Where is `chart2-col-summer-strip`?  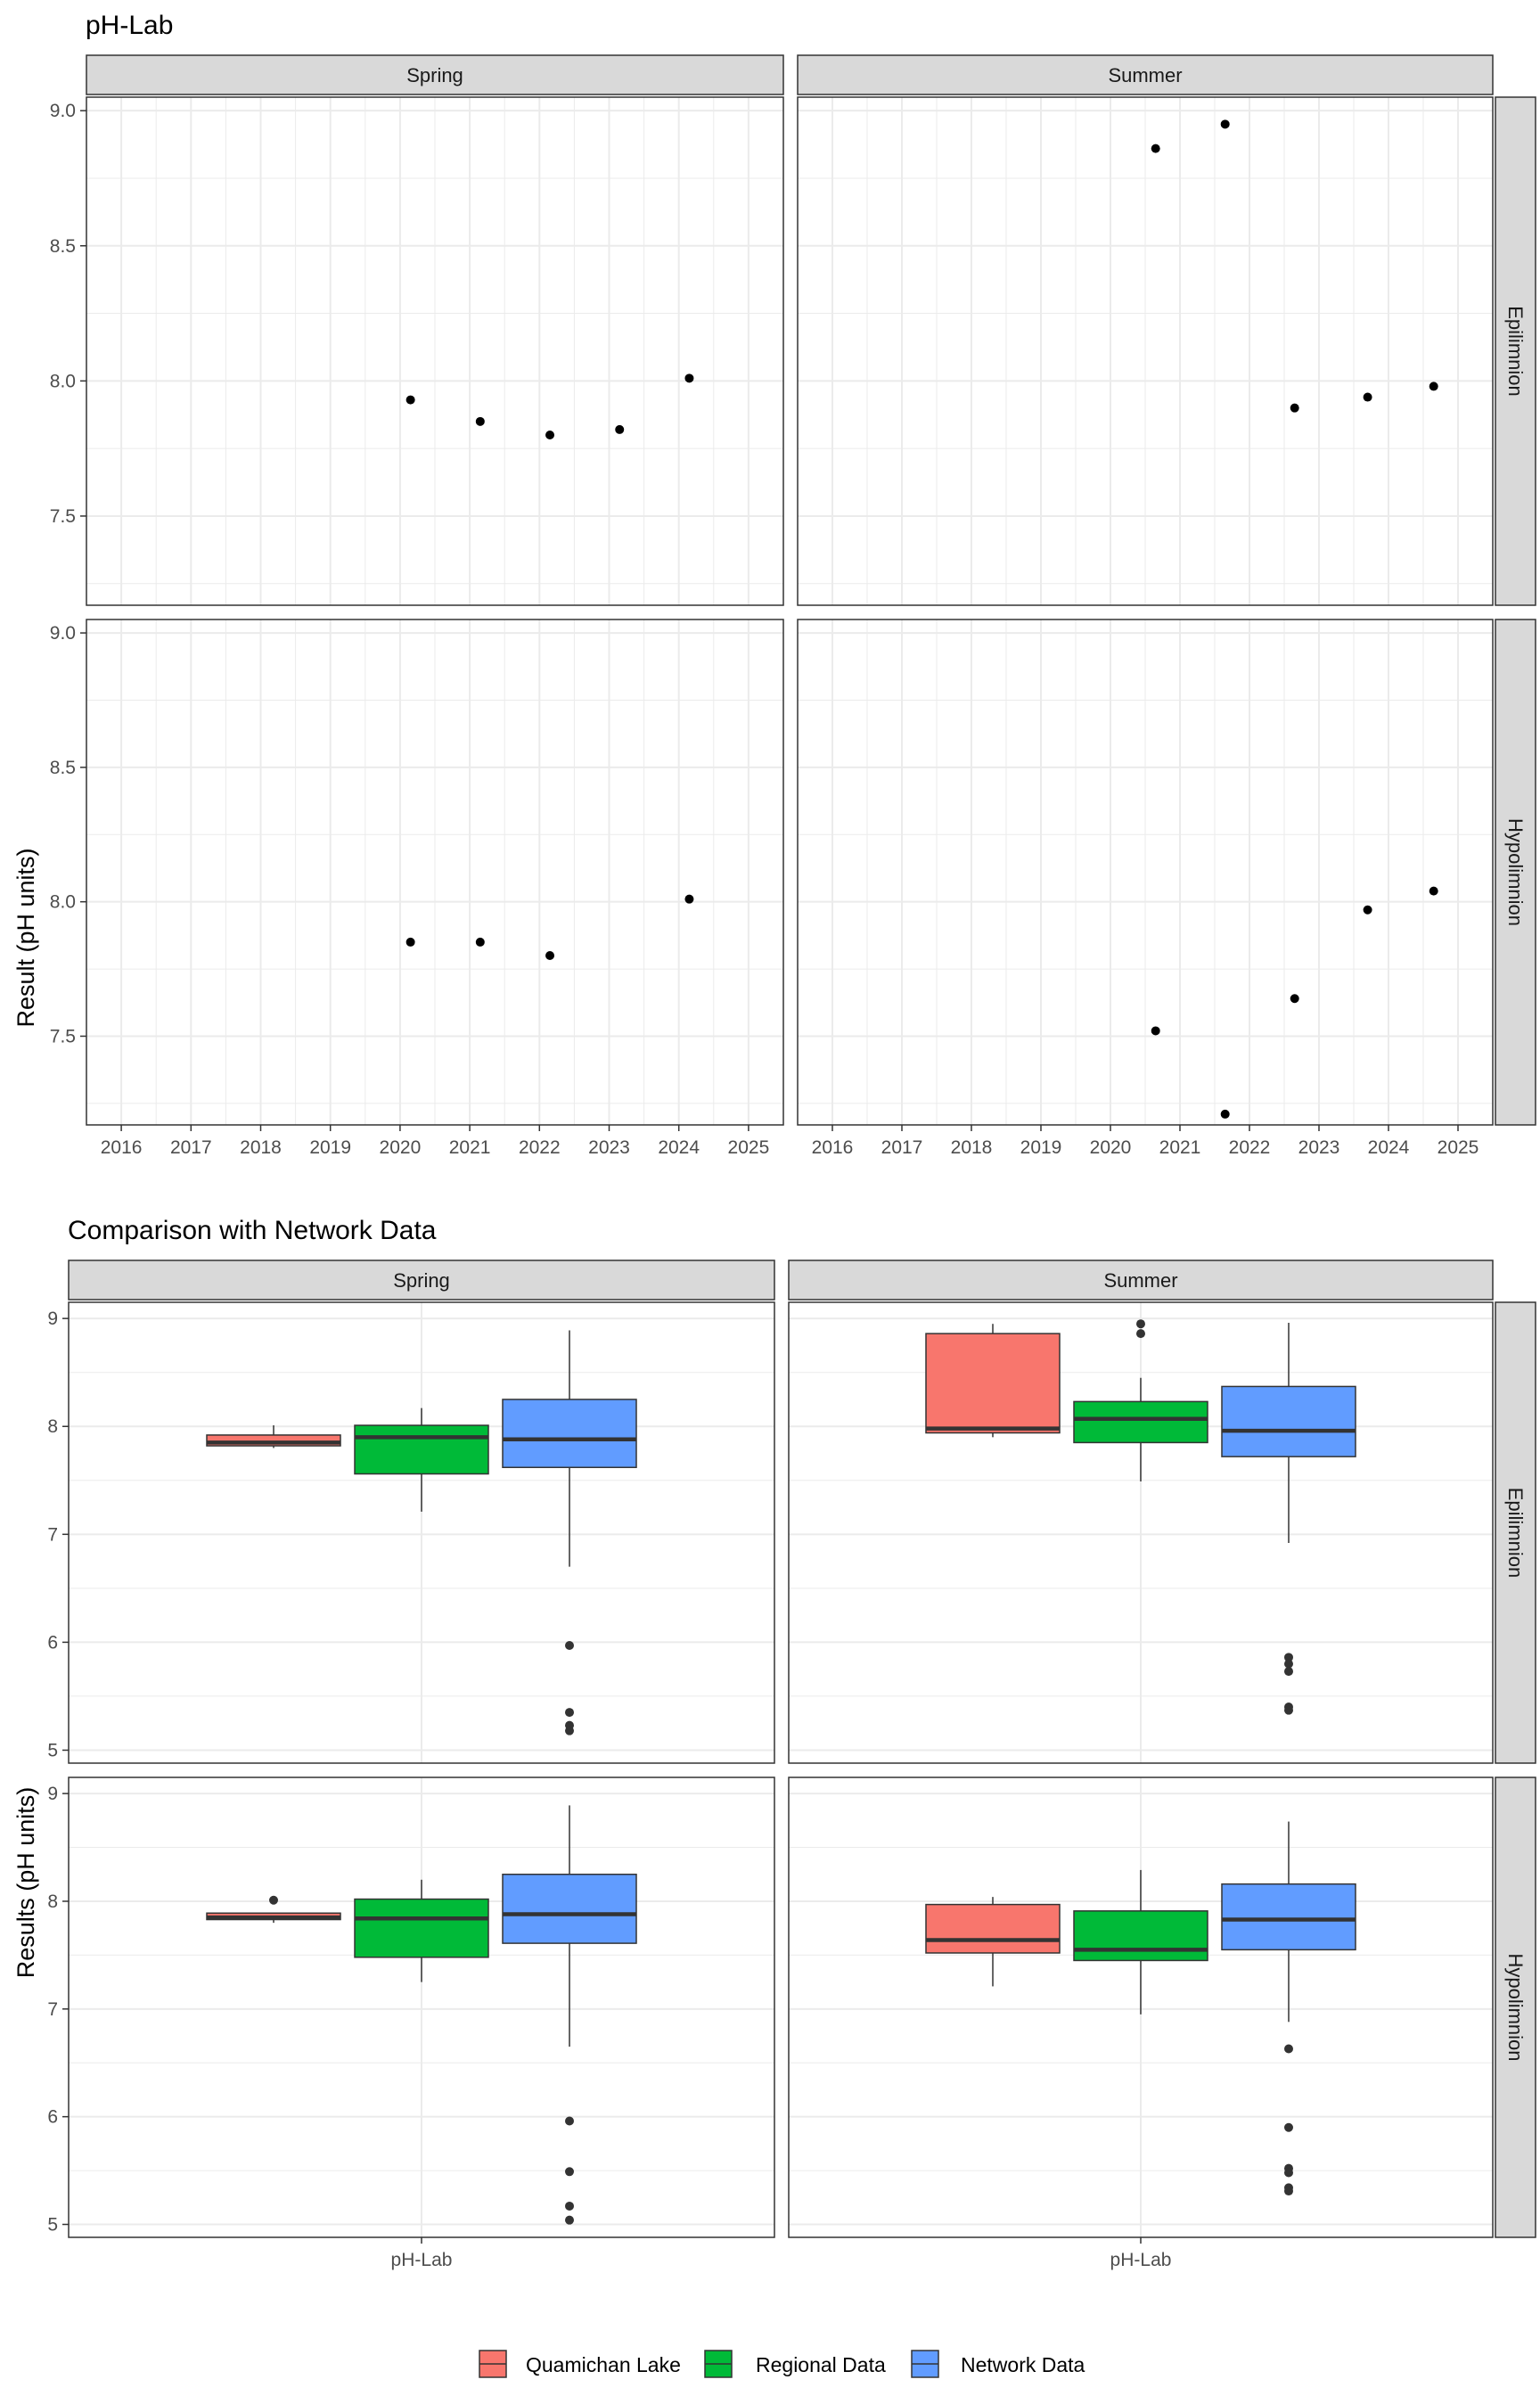
chart2-col-summer-strip is located at coordinates (1141, 1280).